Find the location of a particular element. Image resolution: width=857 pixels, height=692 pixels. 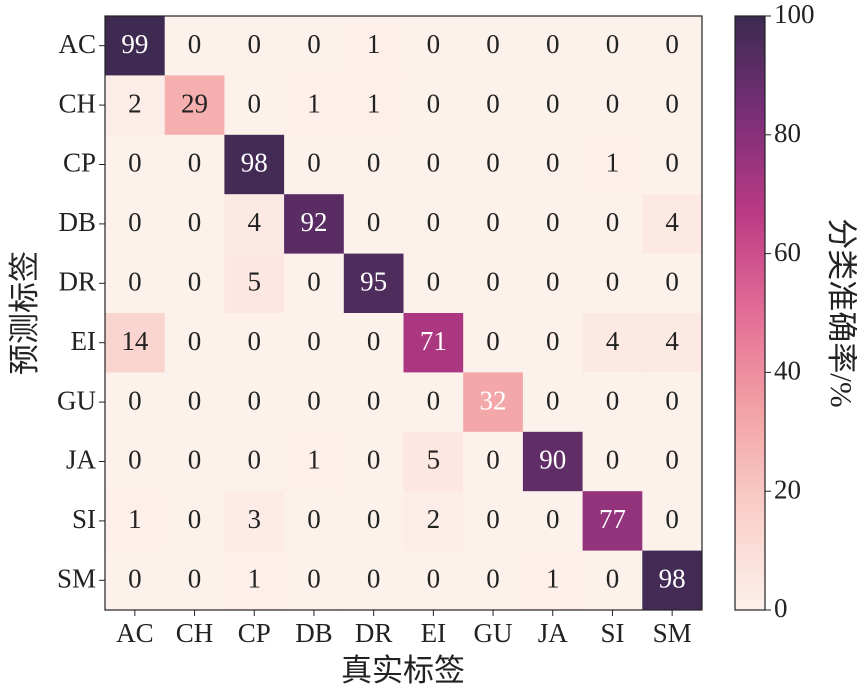

y-tick-label: CH is located at coordinates (77, 103).